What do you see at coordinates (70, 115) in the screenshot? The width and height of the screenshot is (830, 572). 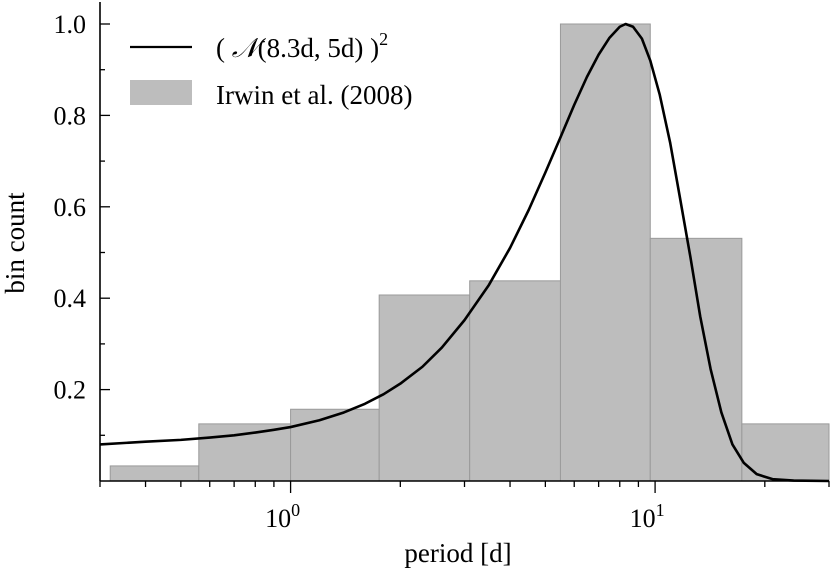 I see `y-tick-label: 0.8` at bounding box center [70, 115].